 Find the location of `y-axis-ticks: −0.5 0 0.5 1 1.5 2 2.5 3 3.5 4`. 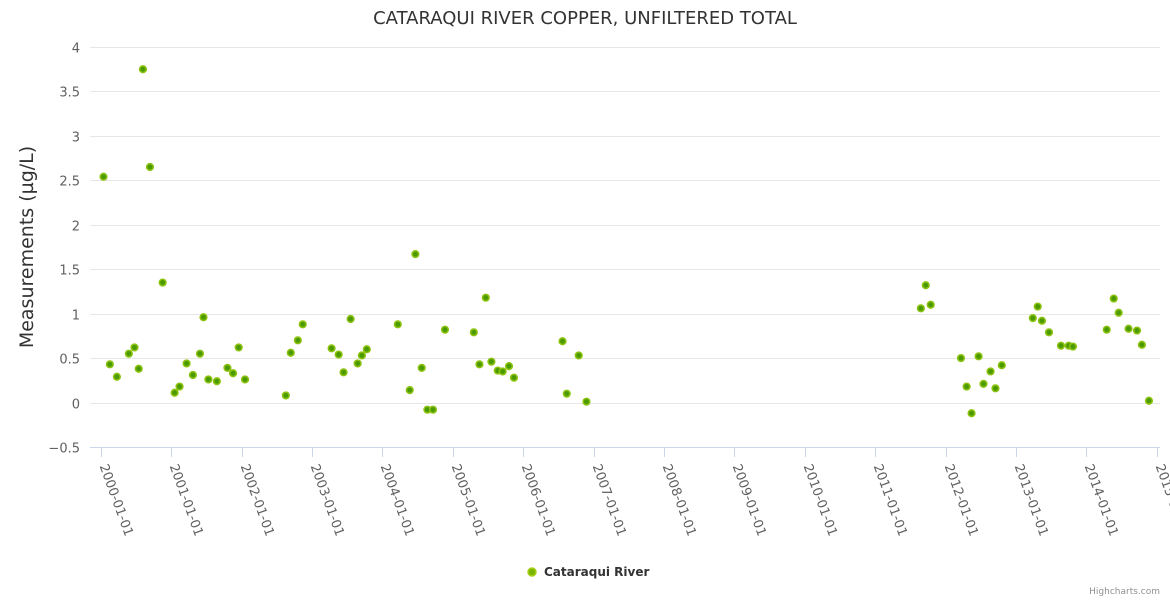

y-axis-ticks: −0.5 0 0.5 1 1.5 2 2.5 3 3.5 4 is located at coordinates (64, 249).